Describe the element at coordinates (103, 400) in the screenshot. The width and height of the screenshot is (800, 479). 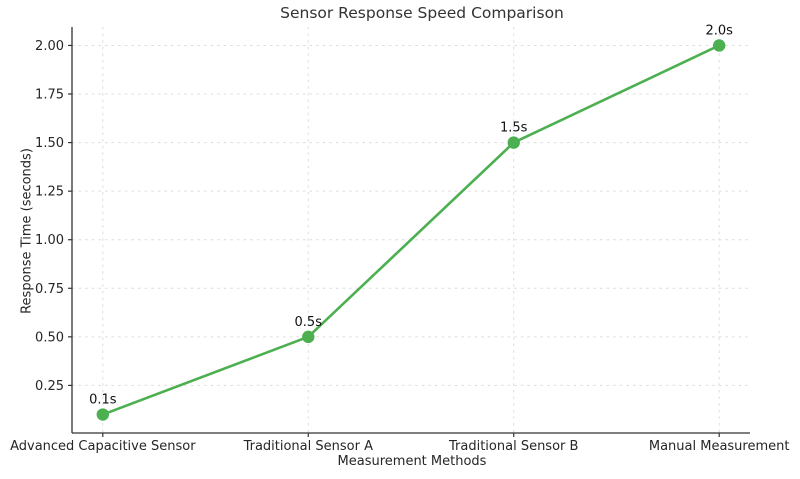
I see `point-annotation: 0.1s` at that location.